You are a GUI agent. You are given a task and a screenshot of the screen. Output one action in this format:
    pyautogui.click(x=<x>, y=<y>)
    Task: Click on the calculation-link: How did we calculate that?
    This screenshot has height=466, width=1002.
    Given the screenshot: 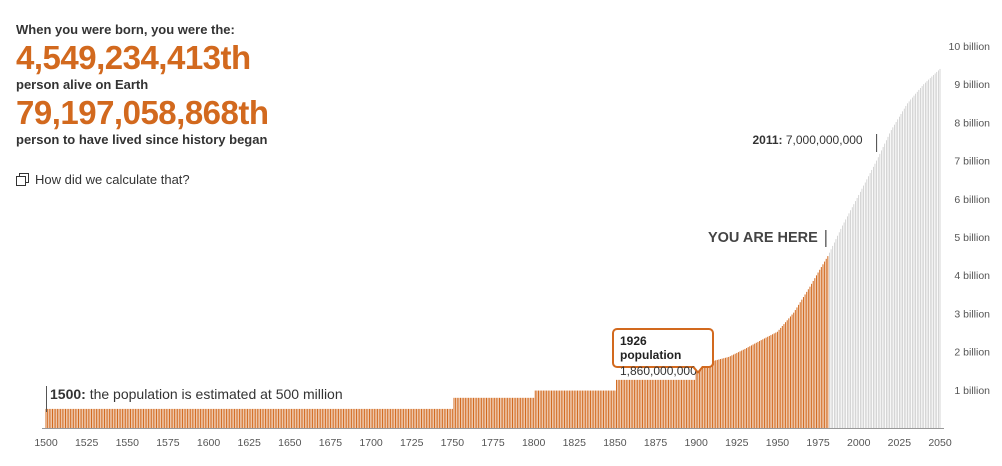 What is the action you would take?
    pyautogui.click(x=103, y=179)
    